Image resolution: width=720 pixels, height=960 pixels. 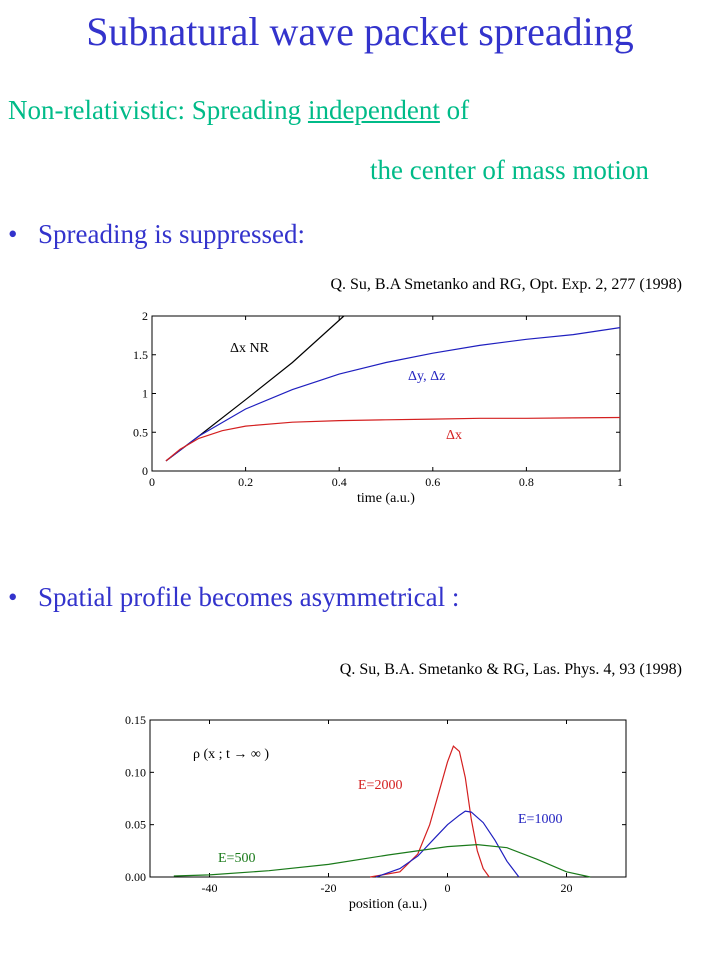 I want to click on x-tick-label: -20, so click(x=329, y=888).